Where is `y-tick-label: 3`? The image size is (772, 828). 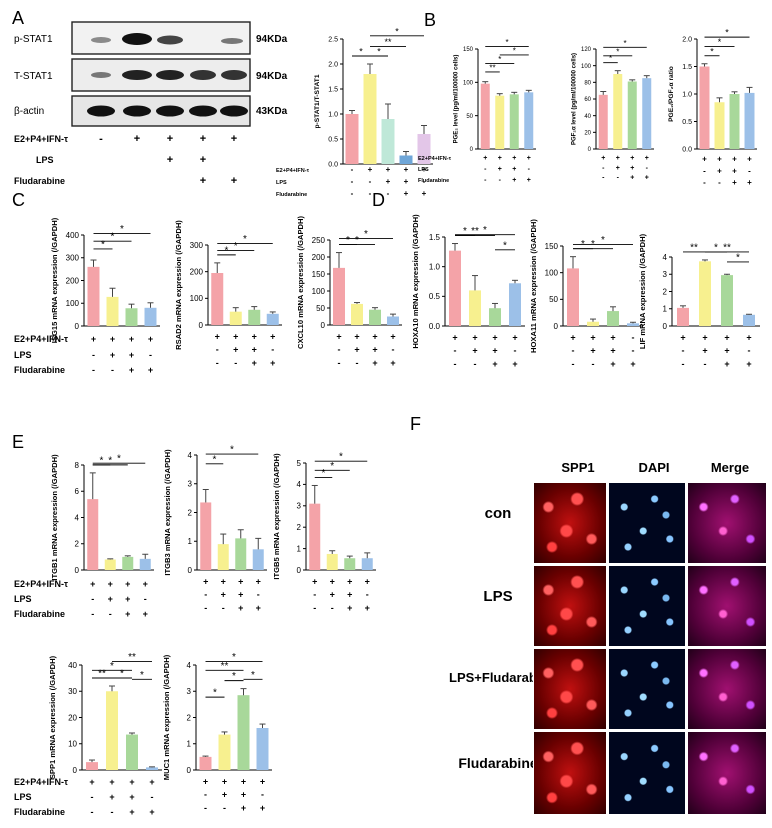
y-tick-label: 3 is located at coordinates (299, 506).